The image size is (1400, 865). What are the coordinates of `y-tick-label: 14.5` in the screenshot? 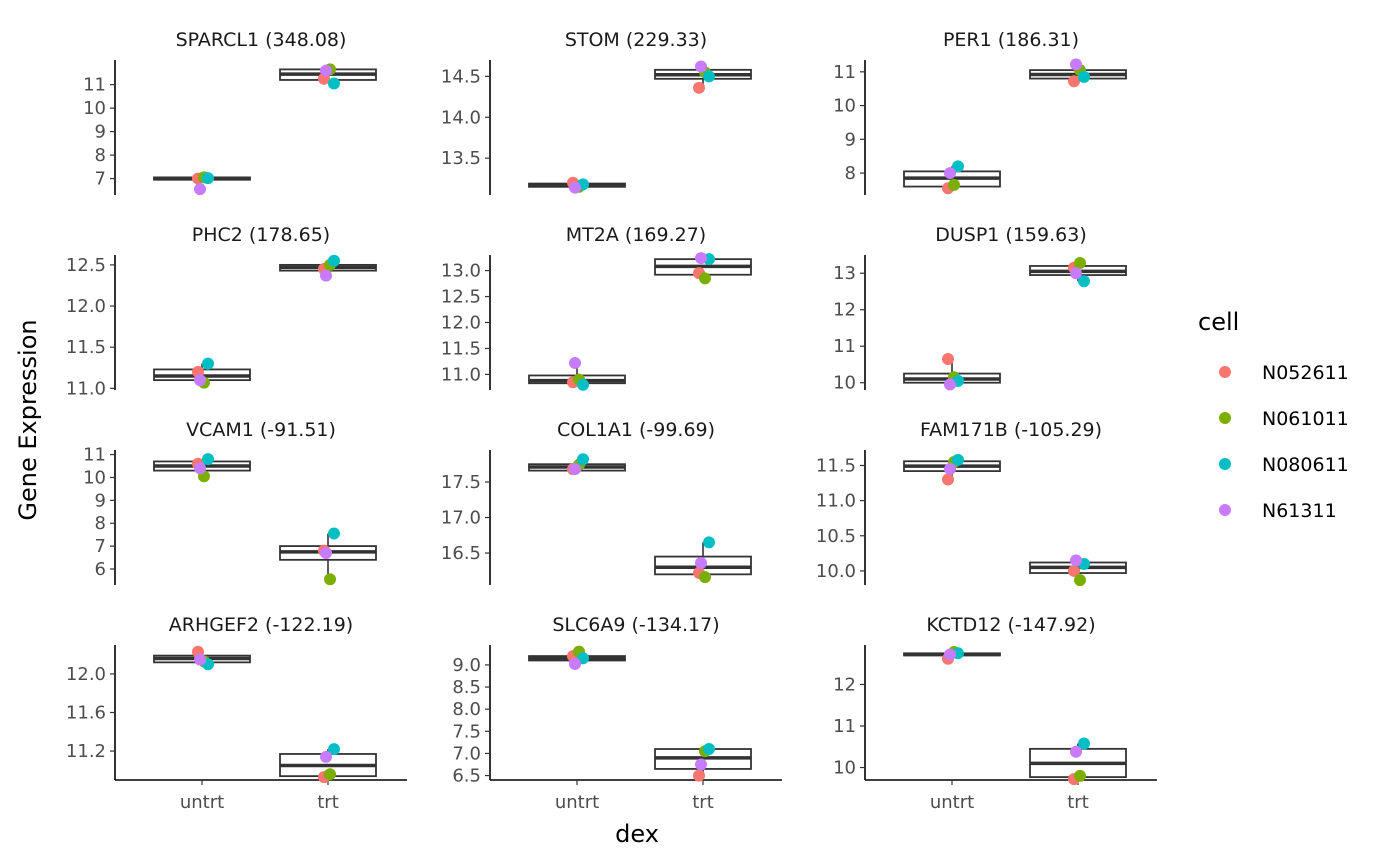 It's located at (461, 76).